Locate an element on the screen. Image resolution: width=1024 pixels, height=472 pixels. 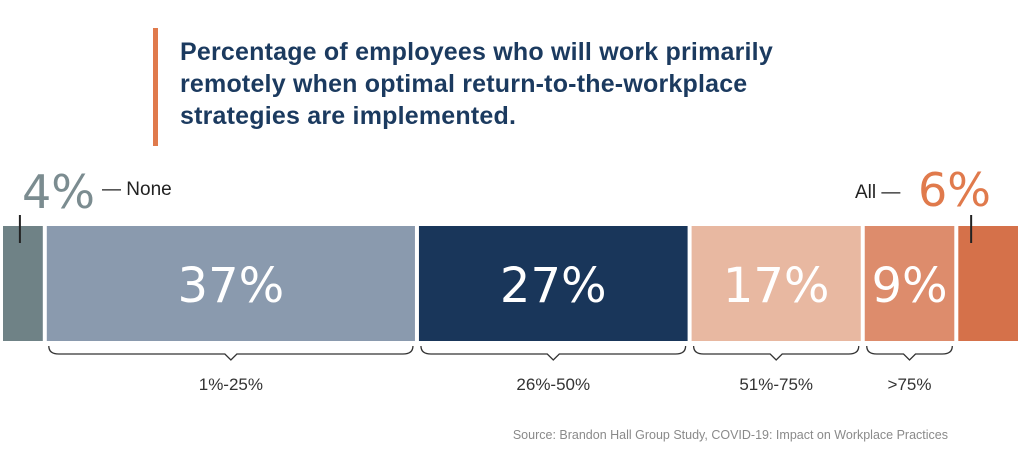
segment-value-label: 9% is located at coordinates (909, 286).